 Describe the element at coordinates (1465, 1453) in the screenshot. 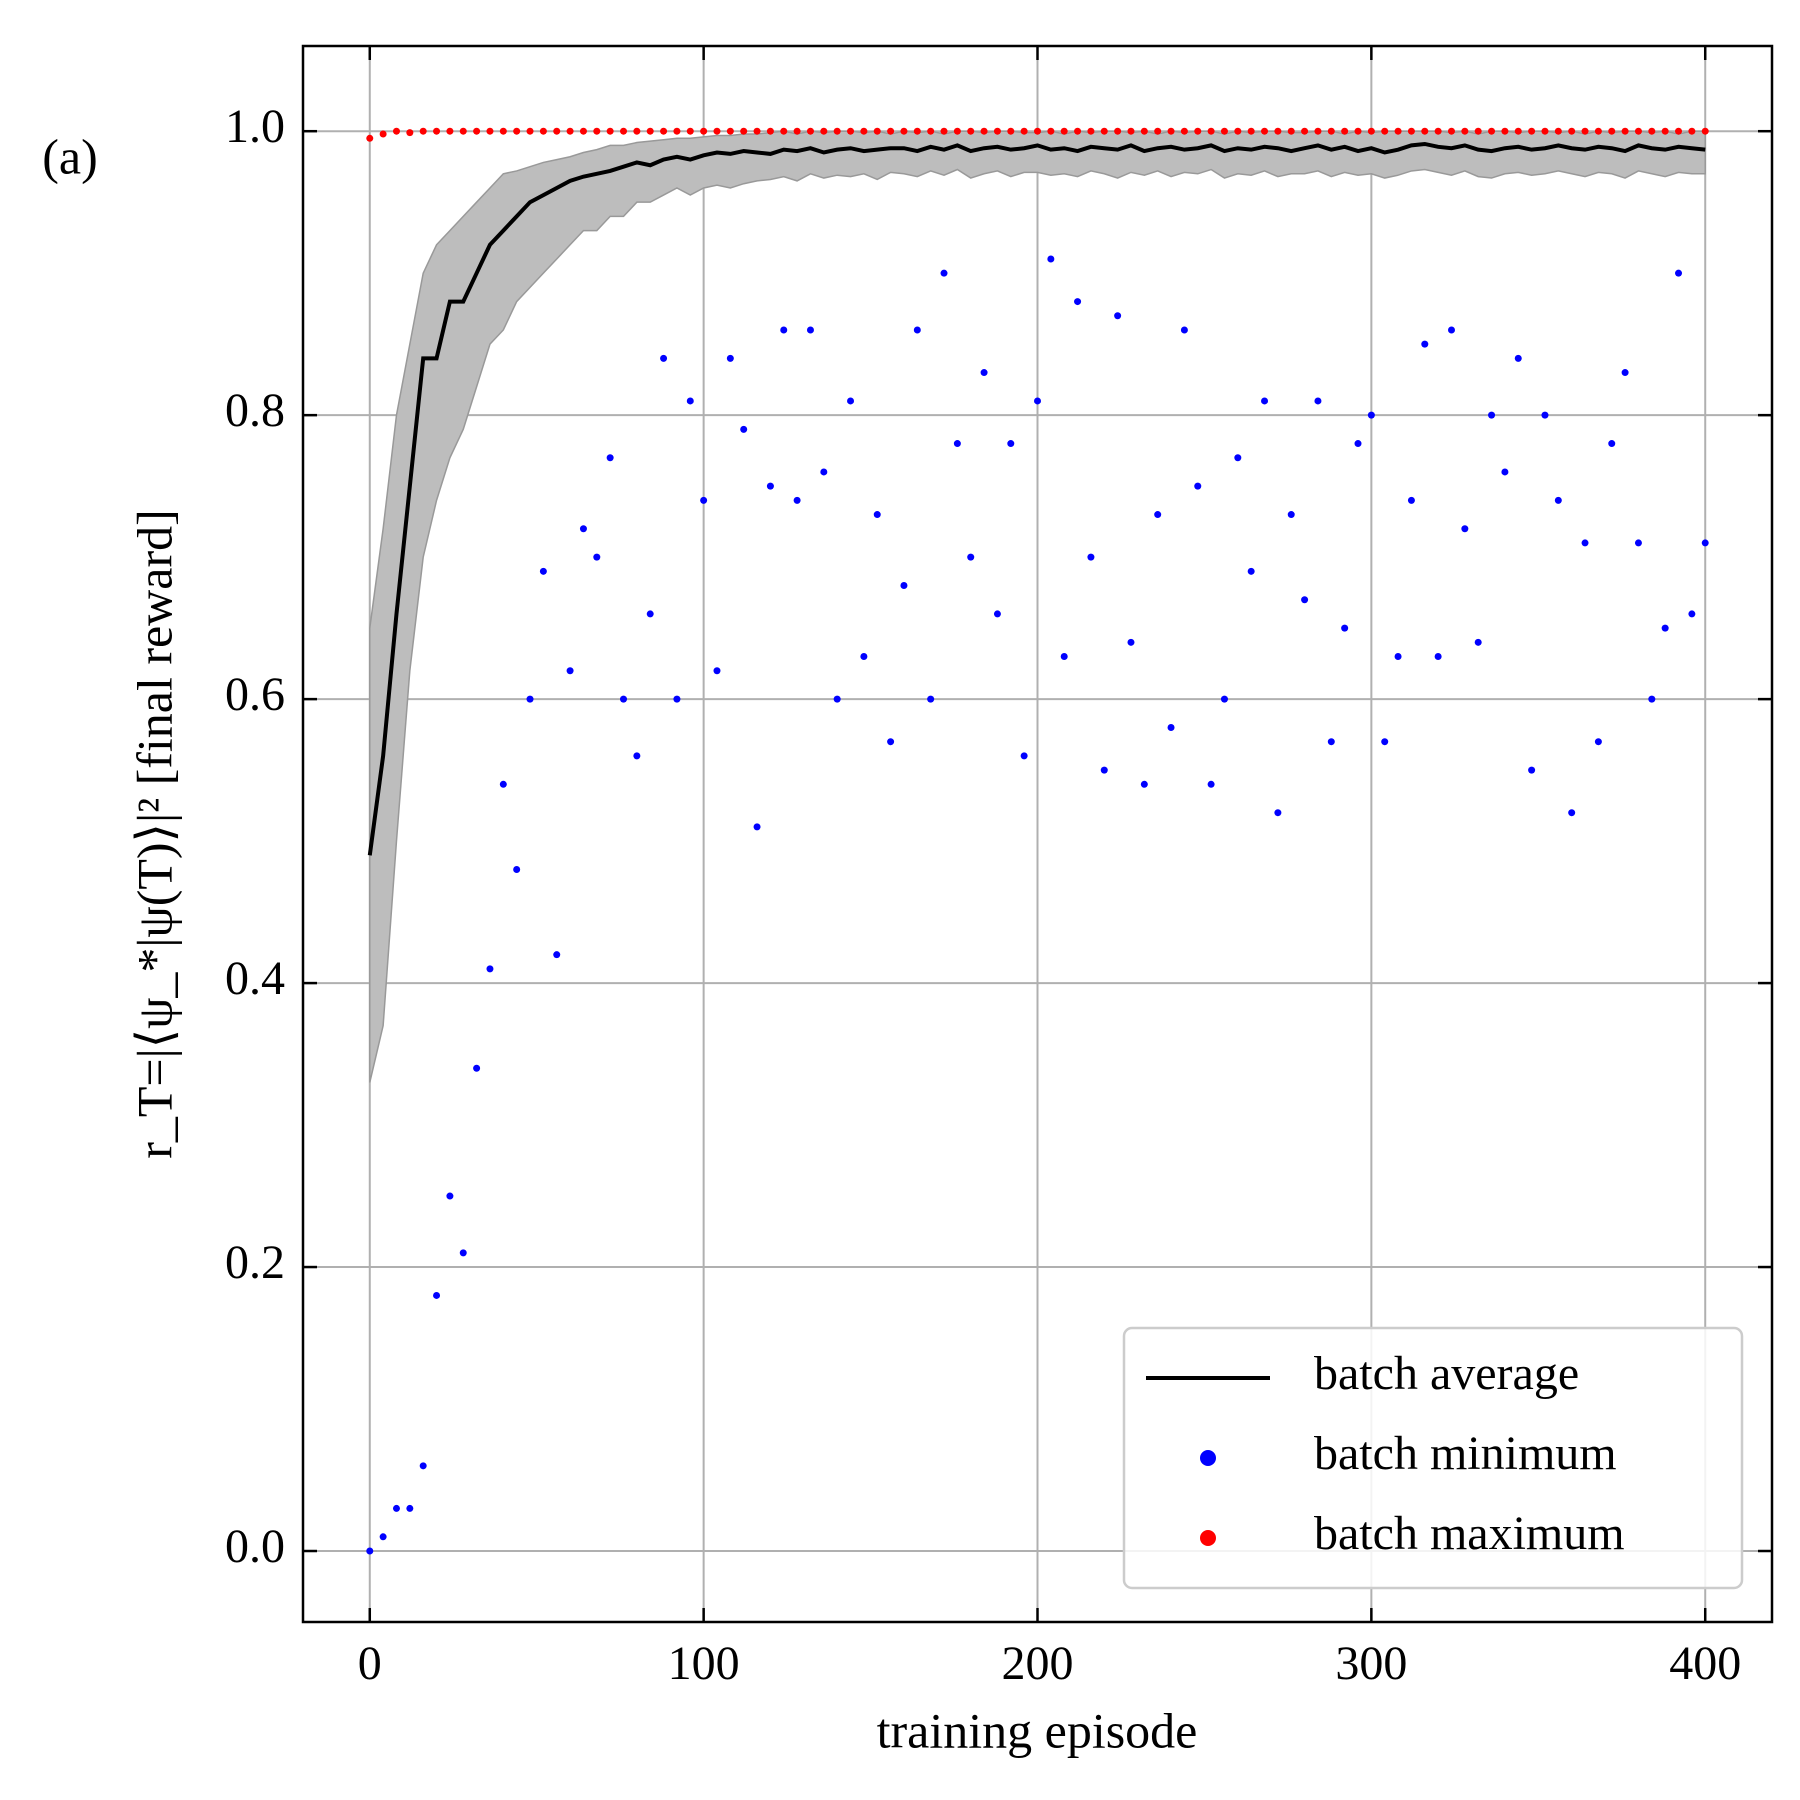

I see `legend-label: batch minimum` at that location.